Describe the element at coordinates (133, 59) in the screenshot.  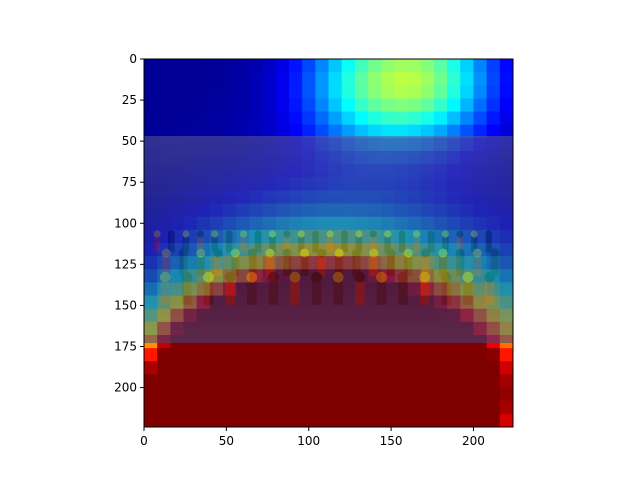
I see `y-tick-label: 0` at that location.